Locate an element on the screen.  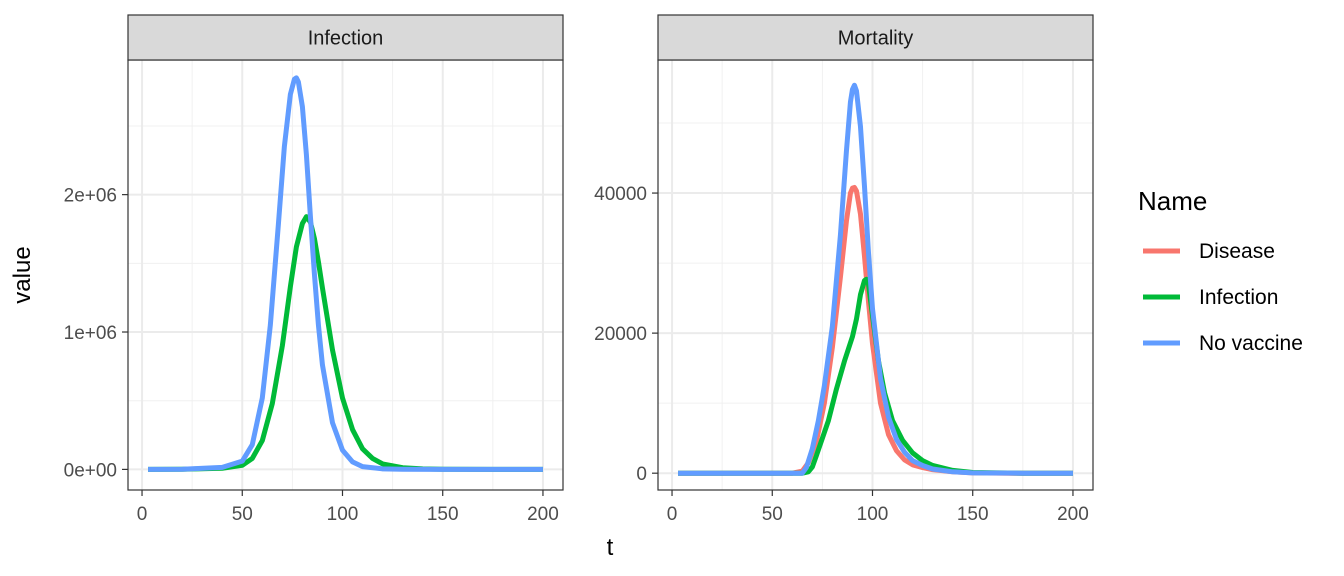
legend-label: No vaccine is located at coordinates (1251, 343).